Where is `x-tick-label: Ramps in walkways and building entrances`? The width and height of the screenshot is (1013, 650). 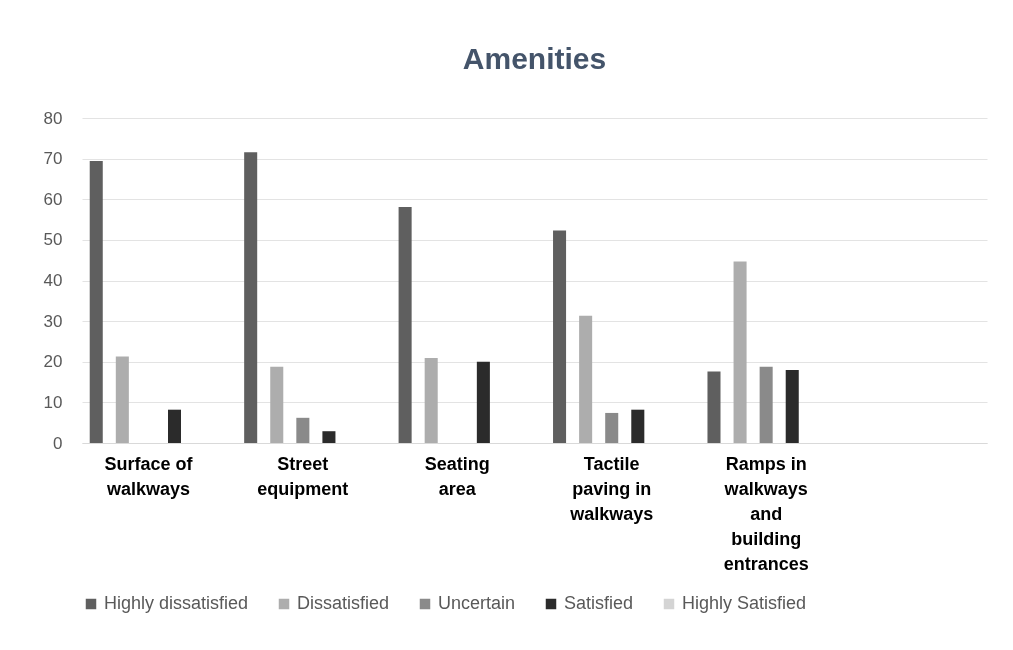
x-tick-label: Ramps in walkways and building entrances is located at coordinates (766, 513).